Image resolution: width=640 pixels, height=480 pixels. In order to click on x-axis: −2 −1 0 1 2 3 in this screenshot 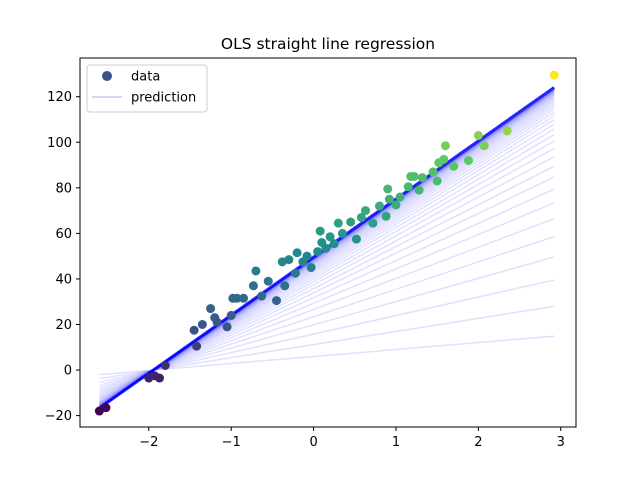, I will do `click(352, 438)`.